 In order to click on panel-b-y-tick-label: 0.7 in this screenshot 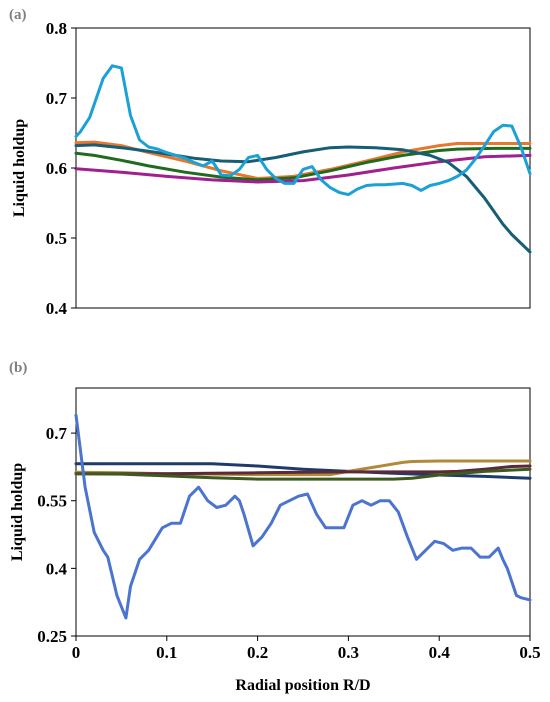, I will do `click(57, 433)`.